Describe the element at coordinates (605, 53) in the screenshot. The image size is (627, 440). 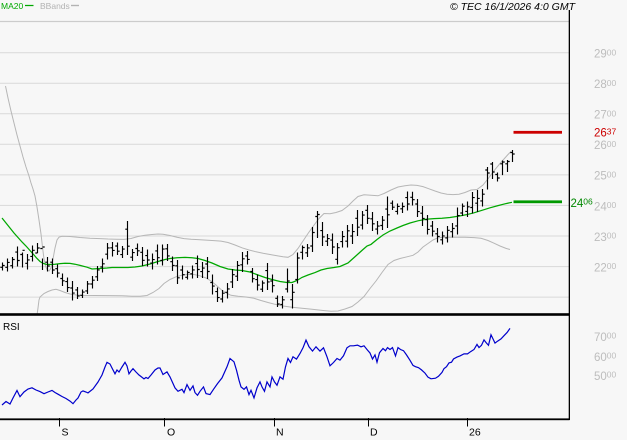
I see `svg-text: 2900` at that location.